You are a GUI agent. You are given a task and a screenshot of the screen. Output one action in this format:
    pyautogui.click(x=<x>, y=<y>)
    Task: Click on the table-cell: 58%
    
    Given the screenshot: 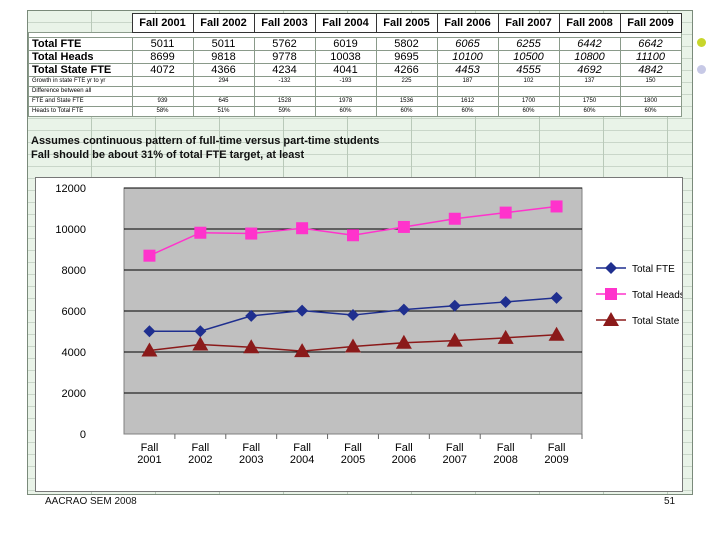 What is the action you would take?
    pyautogui.click(x=162, y=111)
    